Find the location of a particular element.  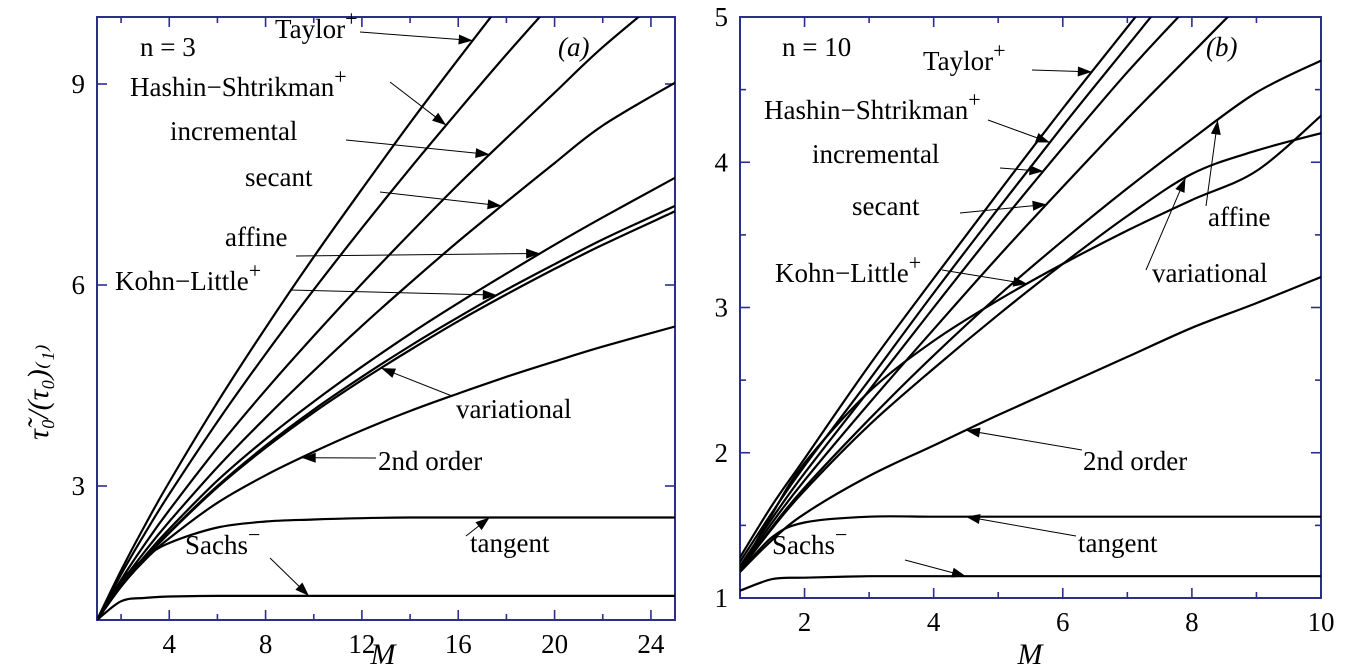

y-tick-label: 2 is located at coordinates (722, 453).